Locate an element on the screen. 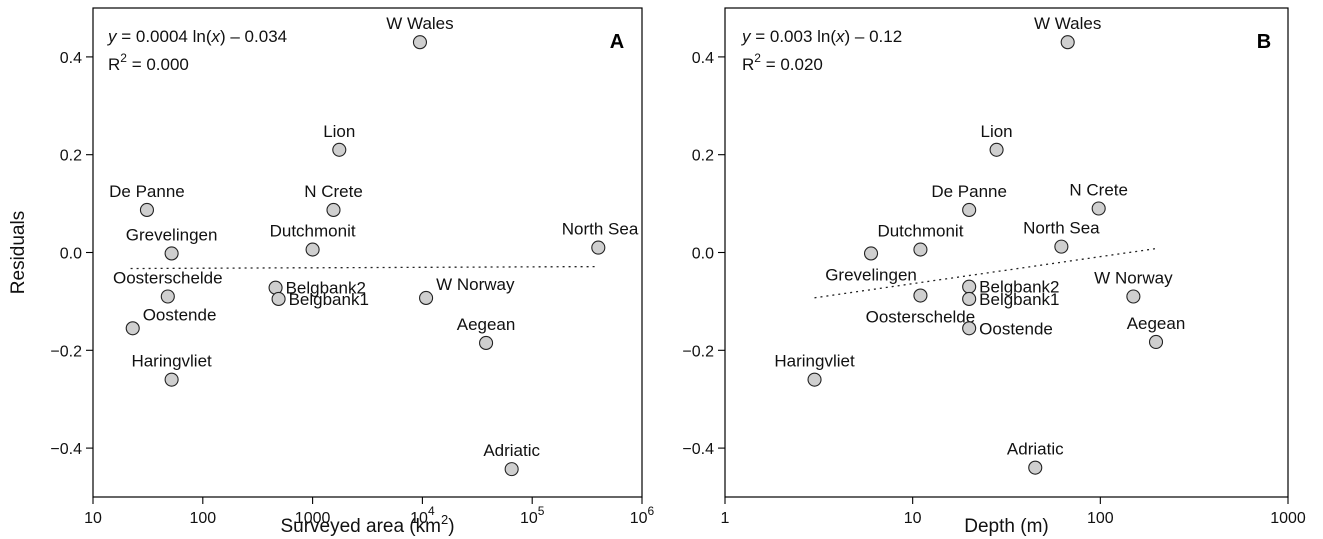  panel-a-point-dutchmonit is located at coordinates (312, 249).